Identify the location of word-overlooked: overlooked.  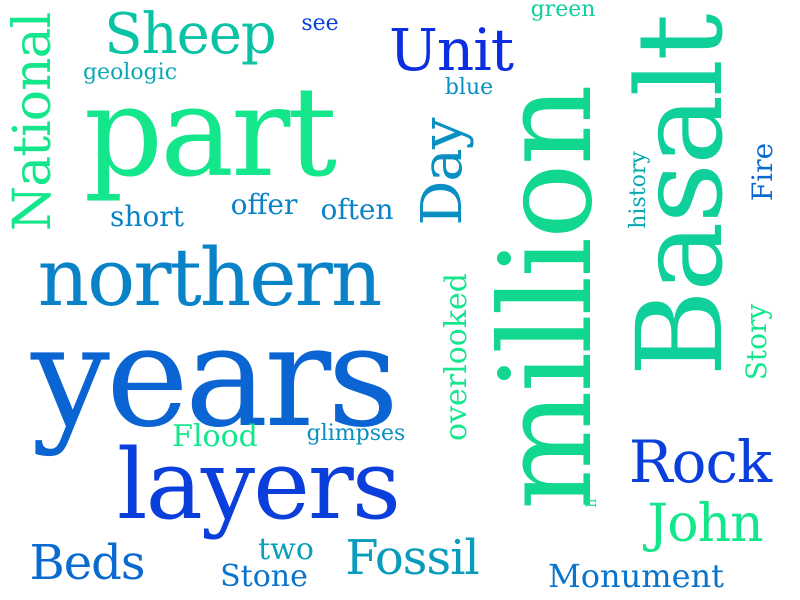
(456, 357).